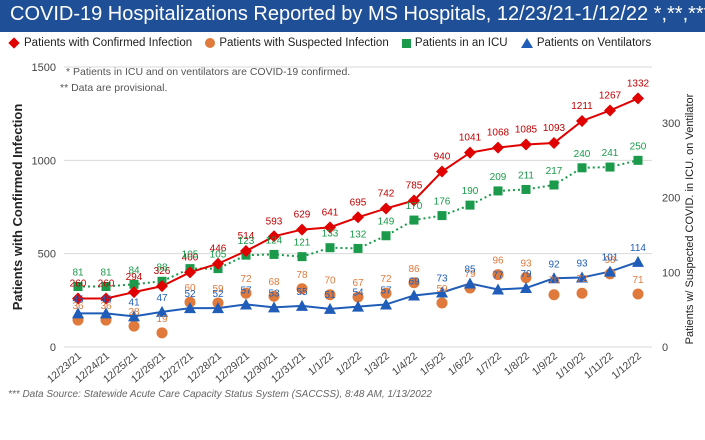  What do you see at coordinates (134, 312) in the screenshot?
I see `suspected-data-label: 28` at bounding box center [134, 312].